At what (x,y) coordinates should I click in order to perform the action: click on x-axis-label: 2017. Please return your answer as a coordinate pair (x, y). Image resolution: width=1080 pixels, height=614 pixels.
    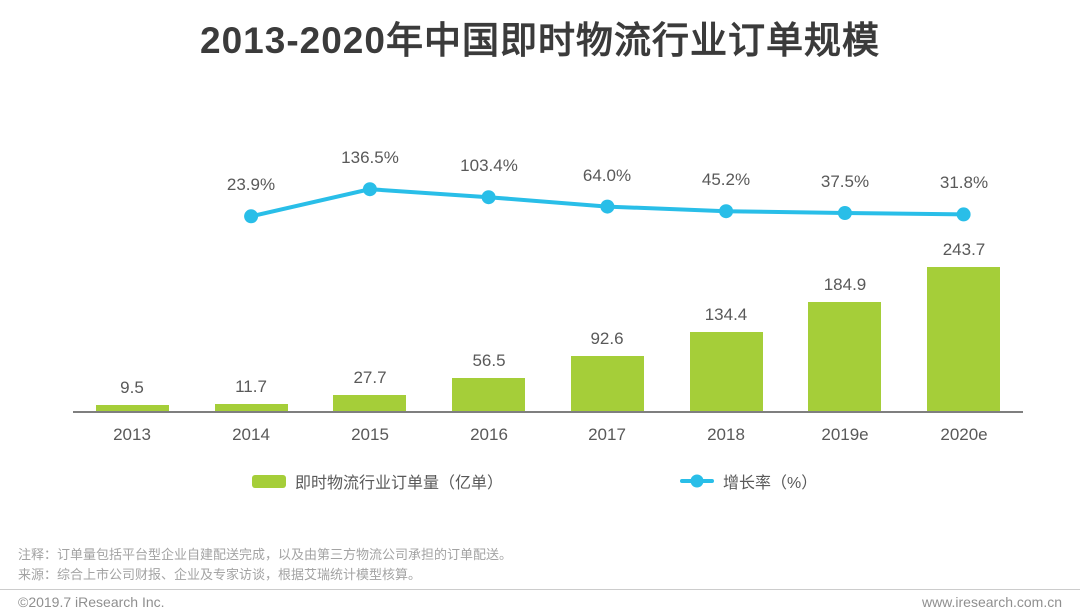
    Looking at the image, I should click on (607, 434).